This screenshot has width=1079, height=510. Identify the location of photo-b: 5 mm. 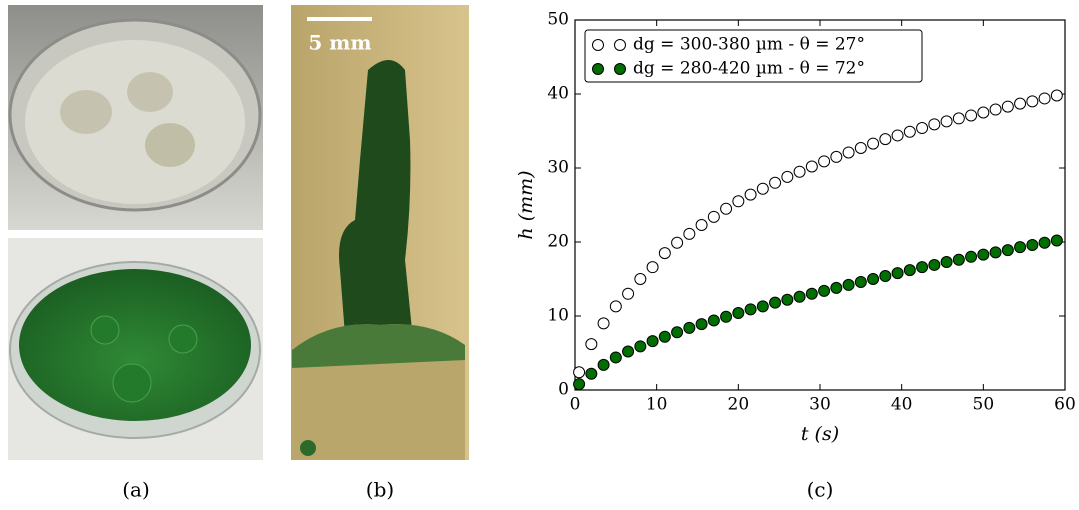
(380, 232).